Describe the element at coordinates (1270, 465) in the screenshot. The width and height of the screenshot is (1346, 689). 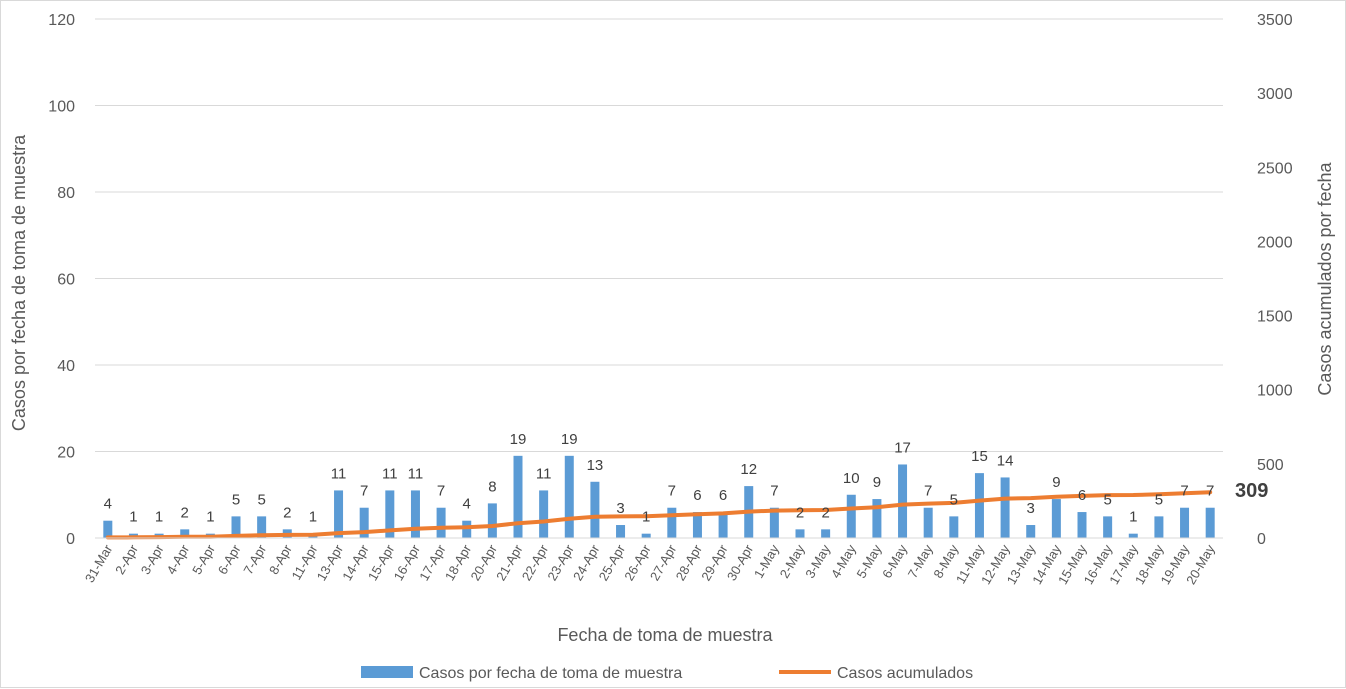
I see `y2-tick-label: 500` at that location.